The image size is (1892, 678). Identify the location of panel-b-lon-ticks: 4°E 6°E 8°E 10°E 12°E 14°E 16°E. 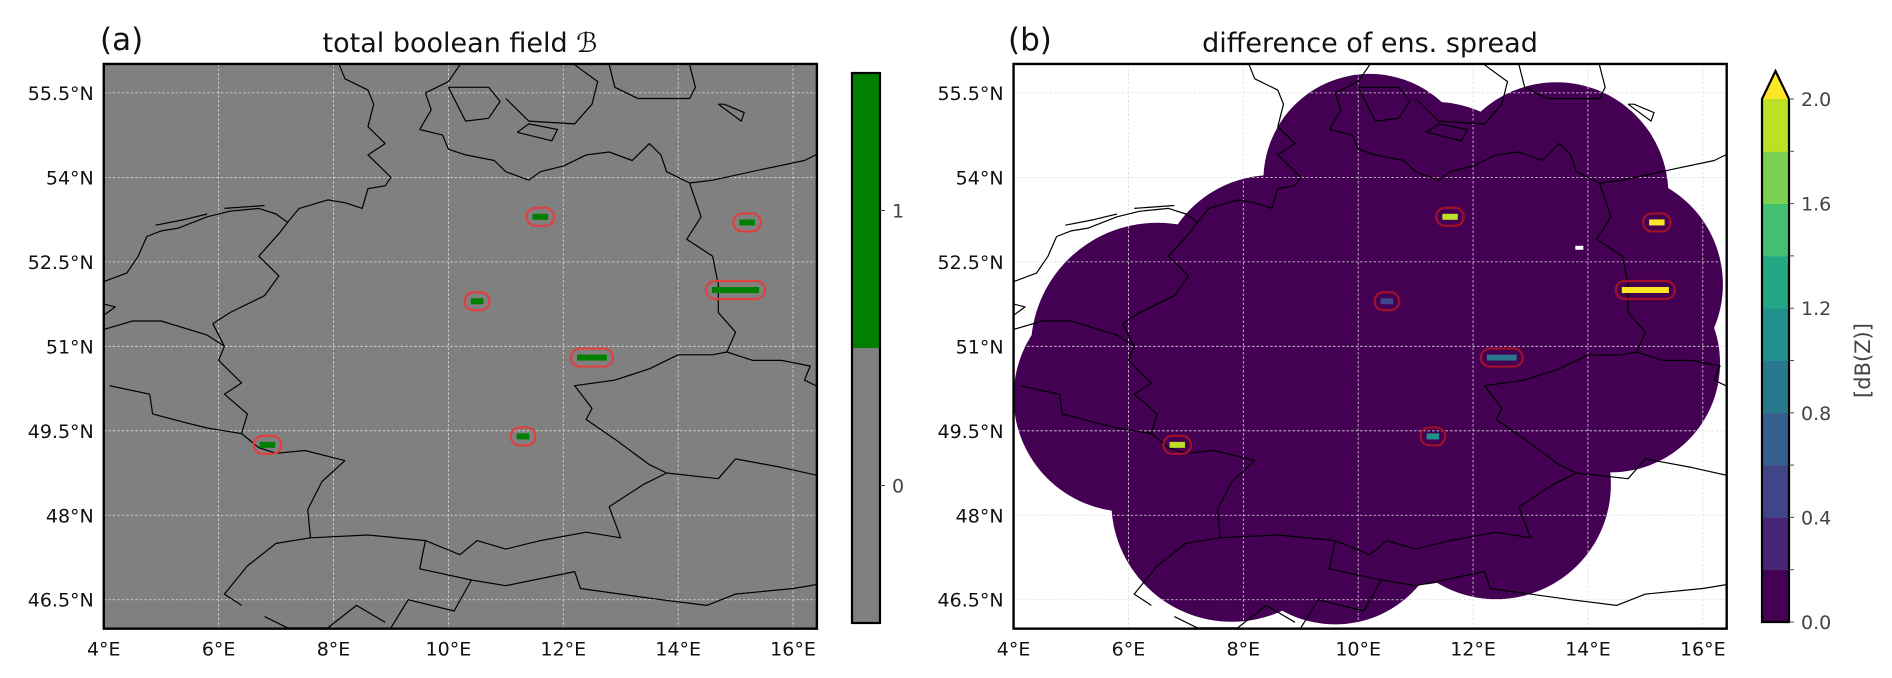
(1361, 650).